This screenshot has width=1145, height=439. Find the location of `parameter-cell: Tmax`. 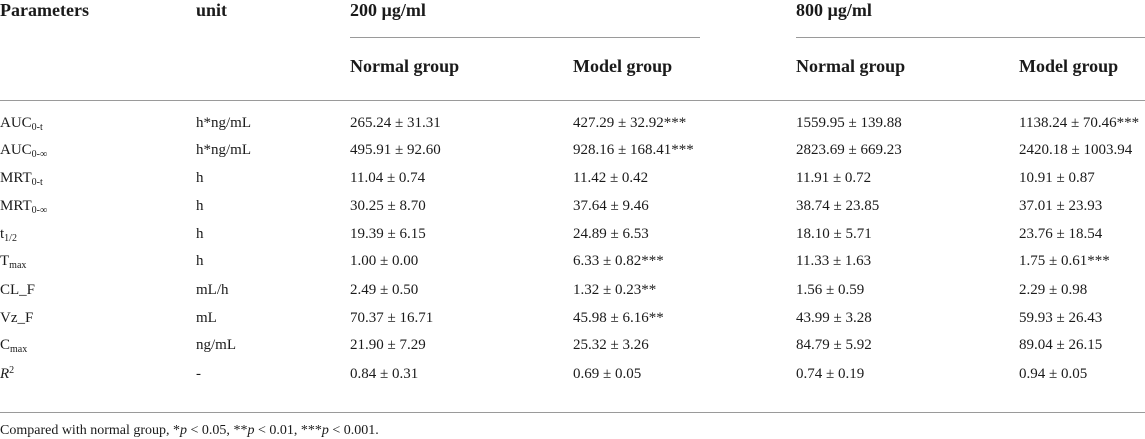

parameter-cell: Tmax is located at coordinates (13, 262).